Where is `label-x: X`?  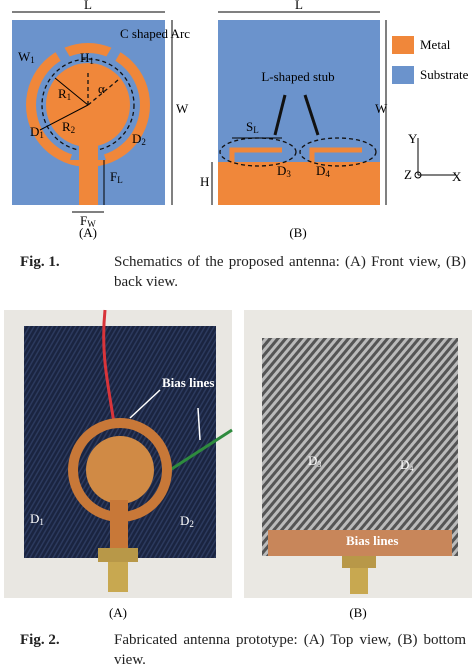
label-x: X is located at coordinates (457, 176).